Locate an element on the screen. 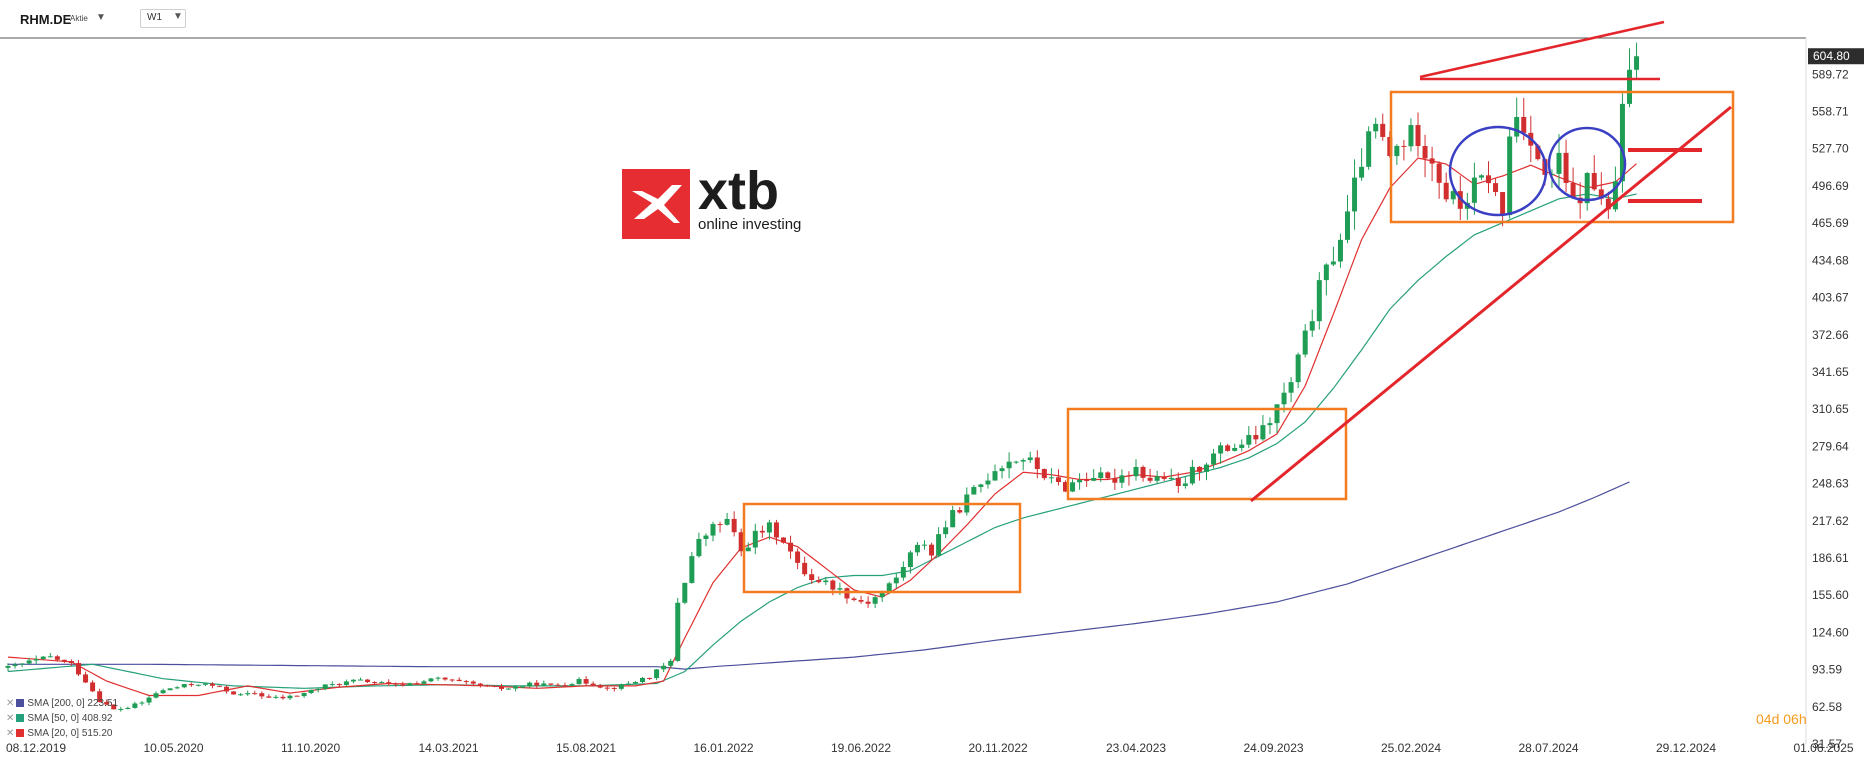 The width and height of the screenshot is (1866, 759). x-tick-label-2: 11.10.2020 is located at coordinates (310, 748).